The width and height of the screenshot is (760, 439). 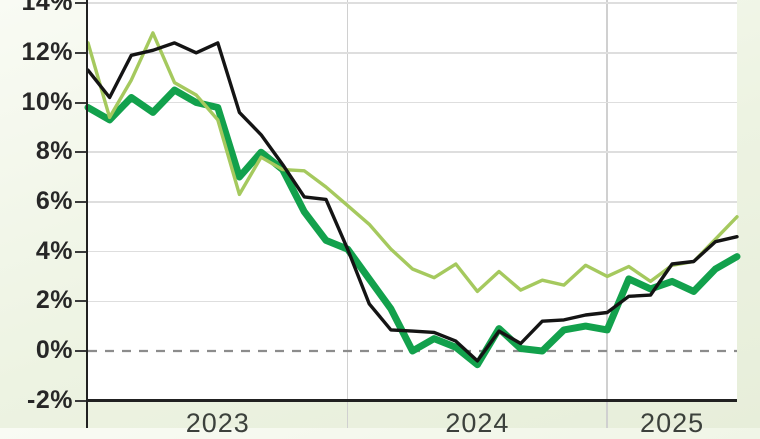 What do you see at coordinates (672, 423) in the screenshot?
I see `x-axis-label-2025: 2025` at bounding box center [672, 423].